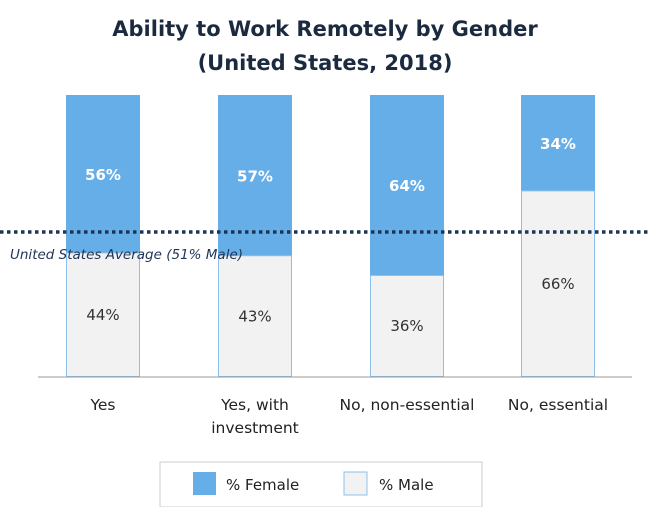 This screenshot has width=650, height=507. Describe the element at coordinates (254, 405) in the screenshot. I see `category-label-1-line-0: Yes, with` at that location.